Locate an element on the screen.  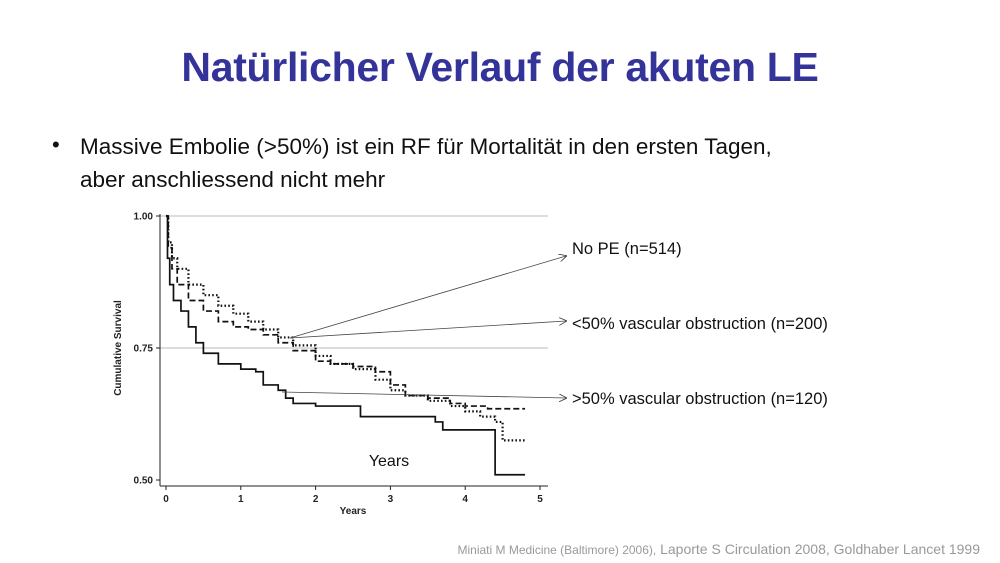
series-annotation: No PE (n=514) is located at coordinates (627, 249).